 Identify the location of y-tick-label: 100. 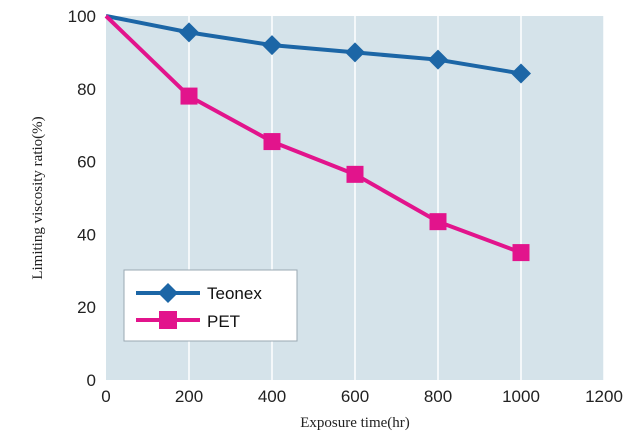
(82, 16).